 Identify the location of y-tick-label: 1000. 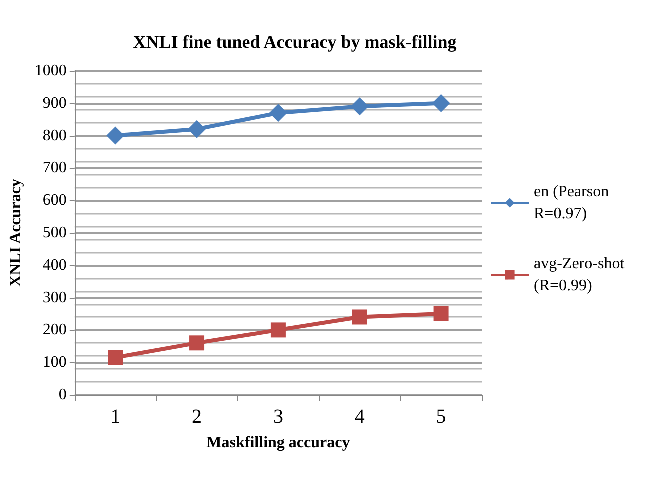
(50, 71).